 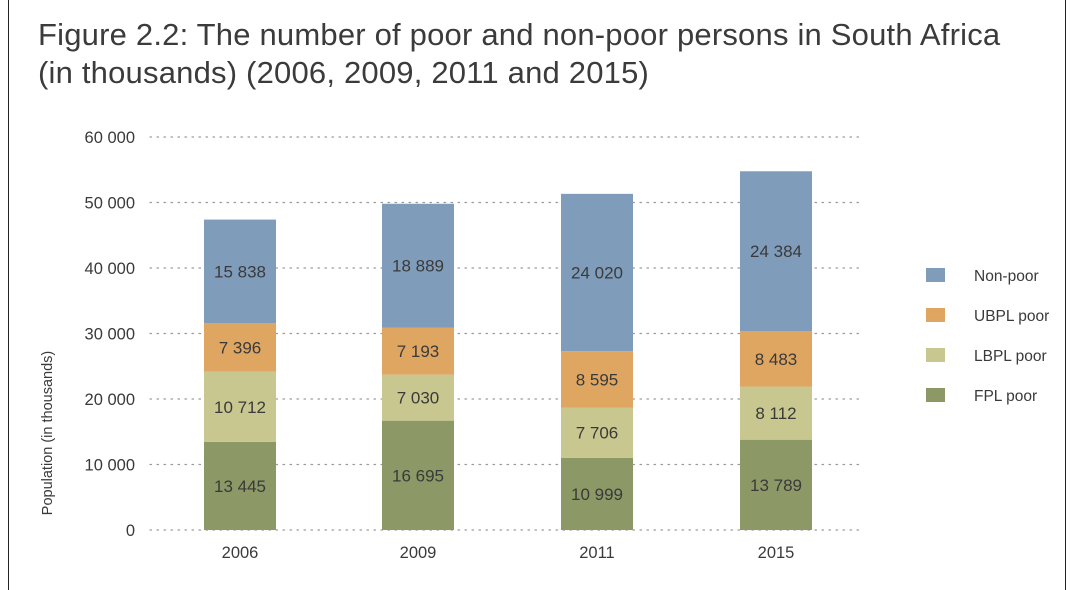 I want to click on data-label: 8 483, so click(x=776, y=359).